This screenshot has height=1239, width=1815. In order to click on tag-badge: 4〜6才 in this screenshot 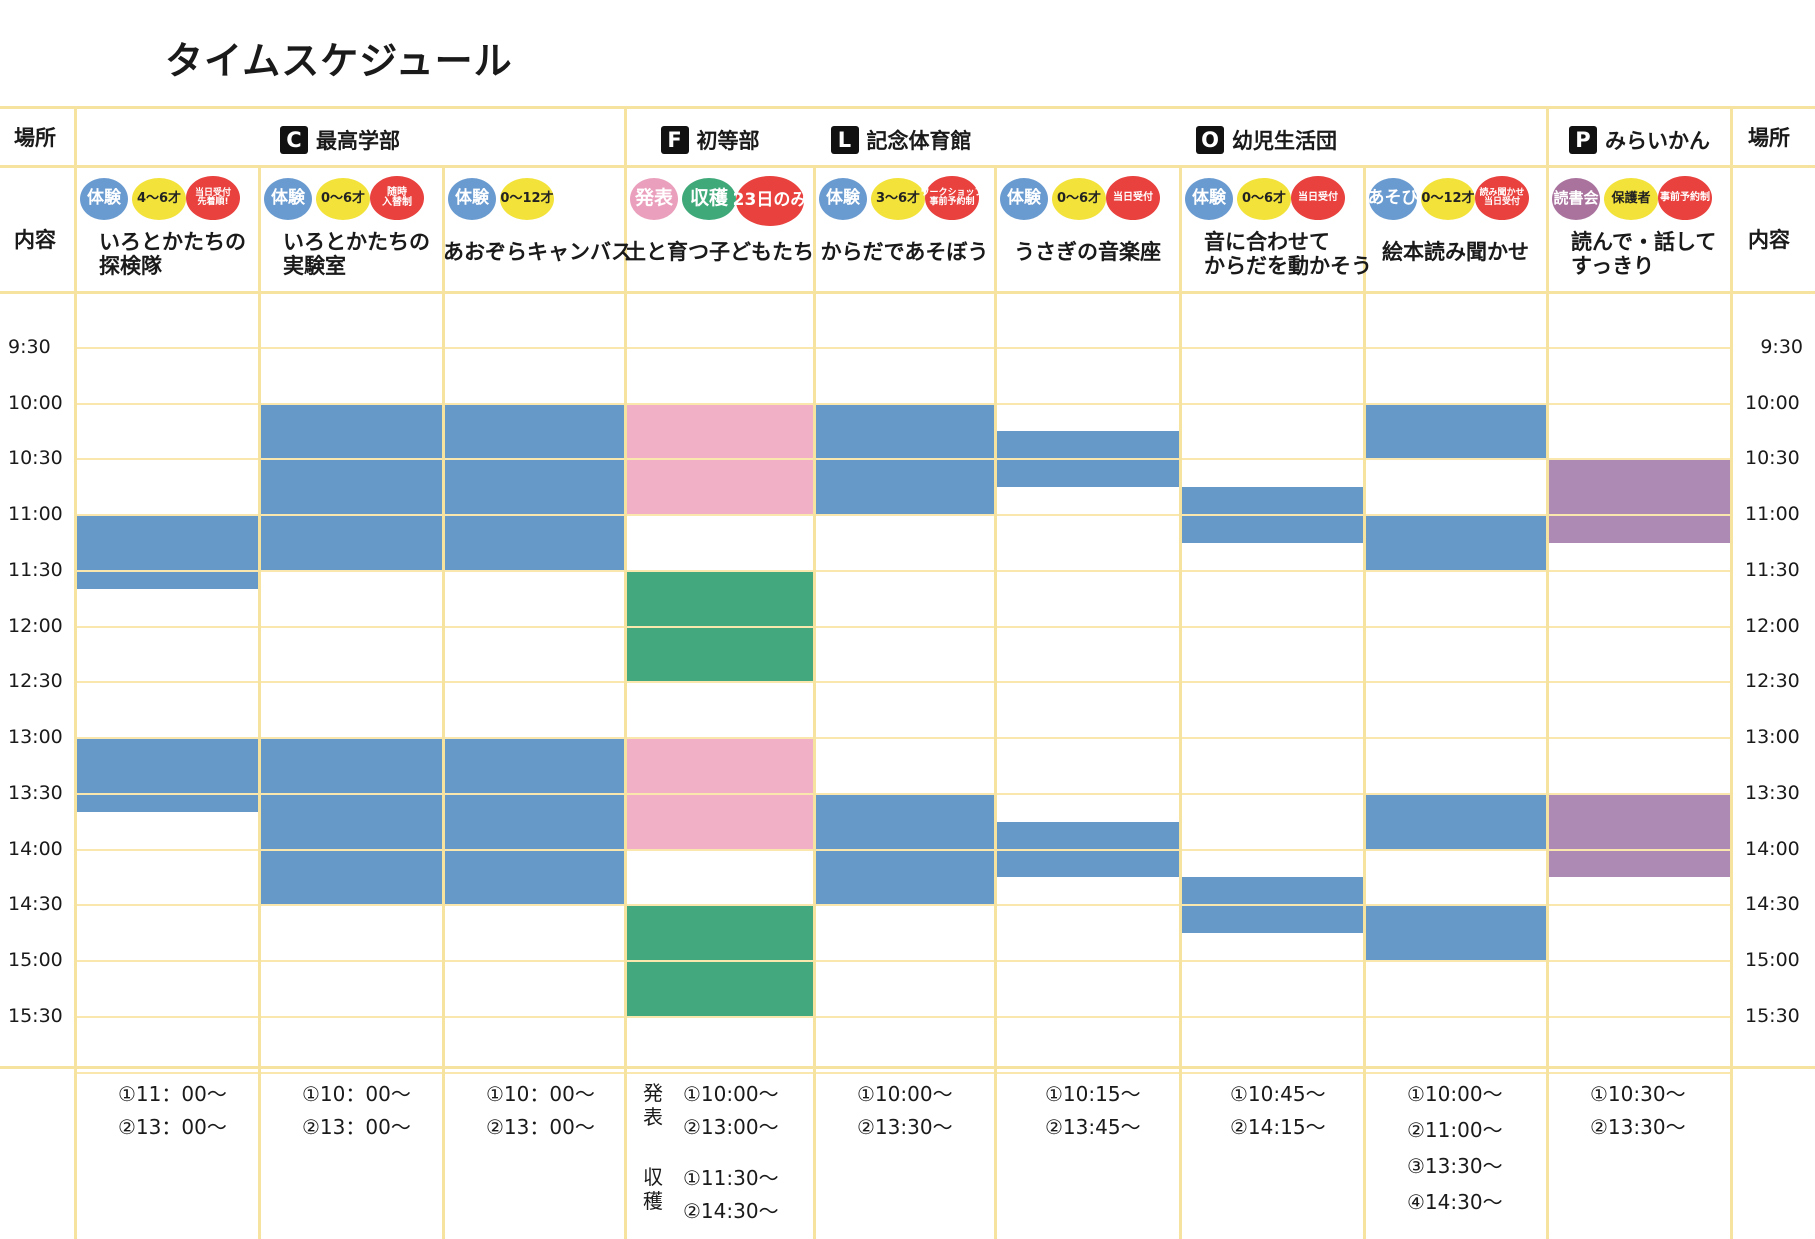, I will do `click(159, 199)`.